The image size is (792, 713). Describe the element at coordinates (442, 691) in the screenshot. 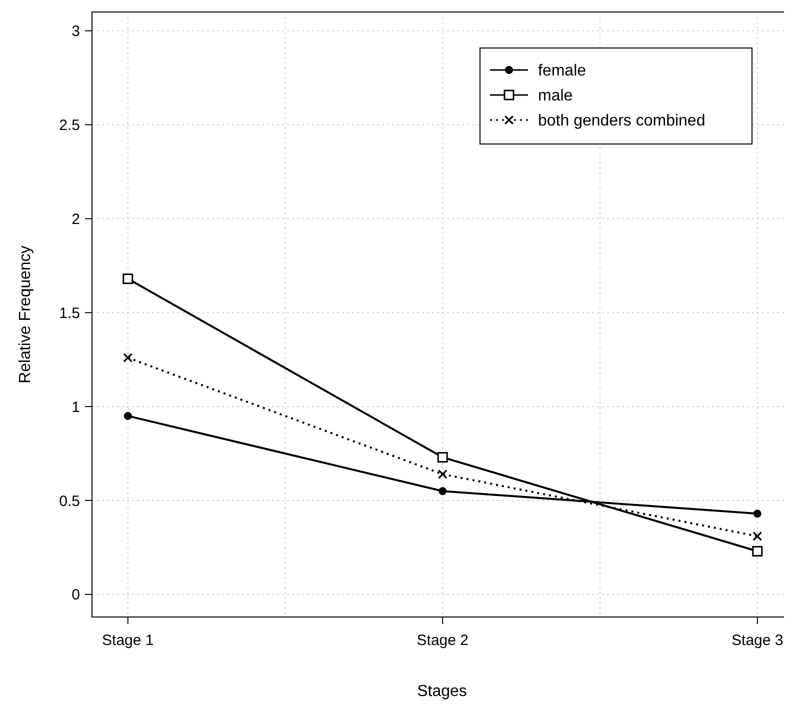

I see `x-axis-title: Stages` at that location.